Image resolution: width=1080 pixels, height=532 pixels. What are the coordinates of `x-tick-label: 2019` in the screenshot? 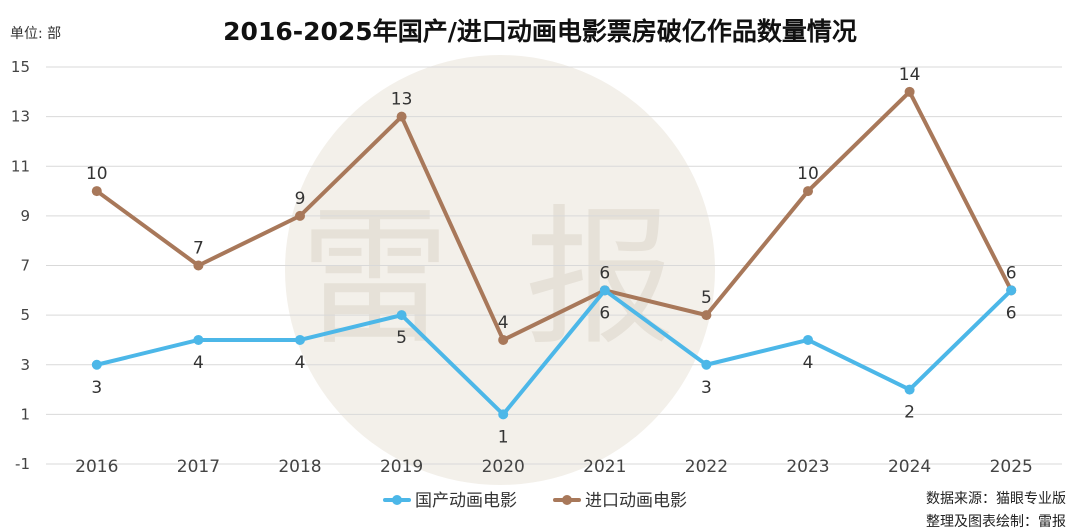 It's located at (401, 467).